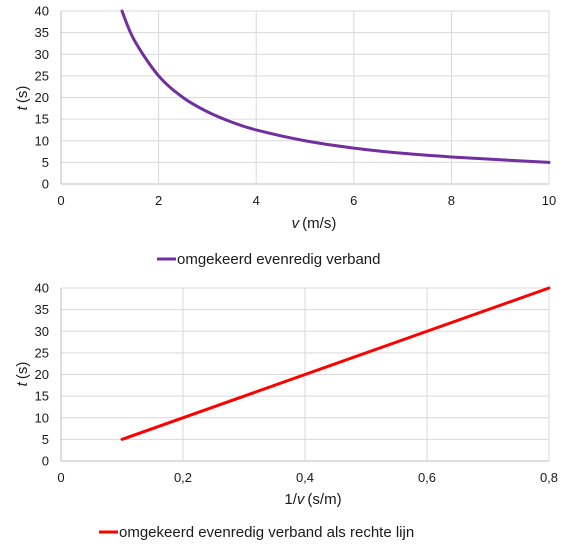 The height and width of the screenshot is (551, 564). Describe the element at coordinates (306, 200) in the screenshot. I see `chart-1-x-ticks: 0 2 4 6 8 10` at that location.